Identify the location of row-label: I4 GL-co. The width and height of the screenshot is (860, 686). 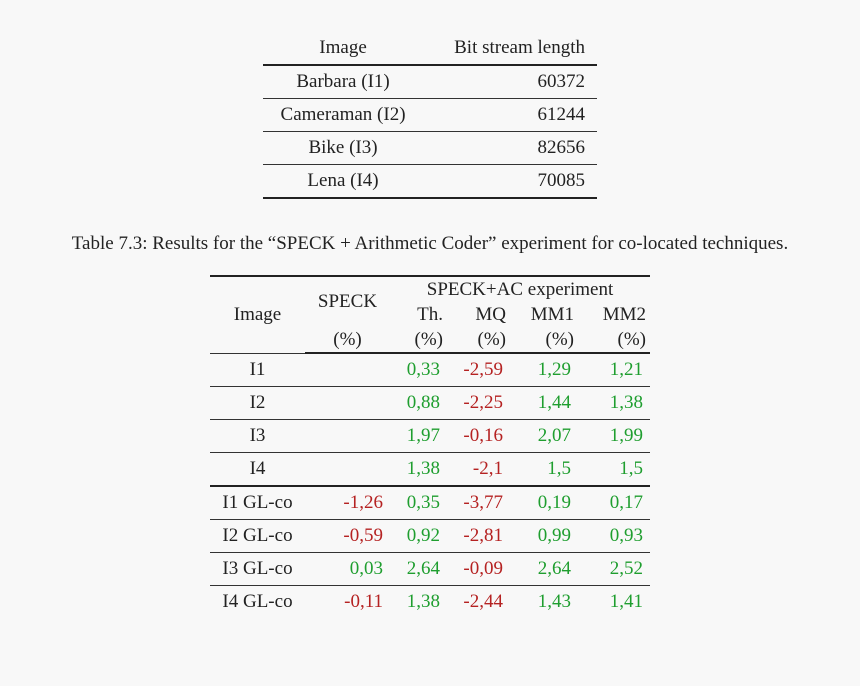
(257, 601).